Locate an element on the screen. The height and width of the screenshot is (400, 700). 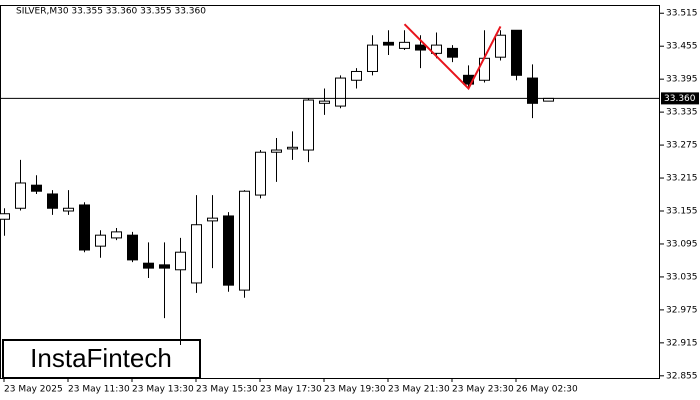
x-tick-label: 23 May 15:30 is located at coordinates (227, 390).